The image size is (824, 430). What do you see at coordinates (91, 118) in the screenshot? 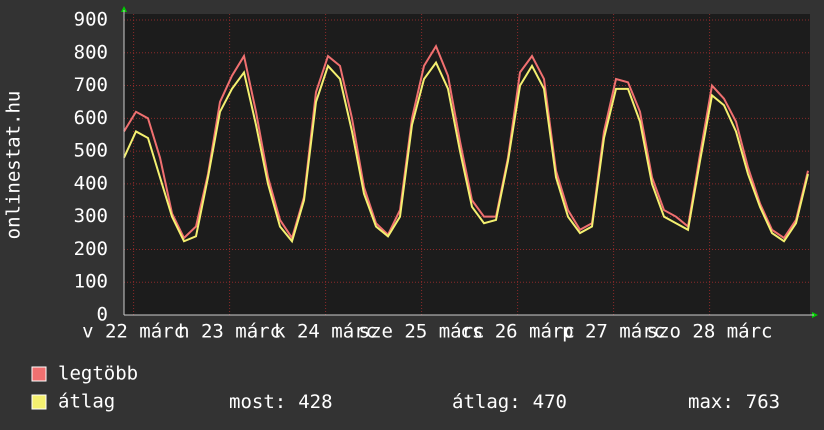
I see `y-tick-label: 600` at bounding box center [91, 118].